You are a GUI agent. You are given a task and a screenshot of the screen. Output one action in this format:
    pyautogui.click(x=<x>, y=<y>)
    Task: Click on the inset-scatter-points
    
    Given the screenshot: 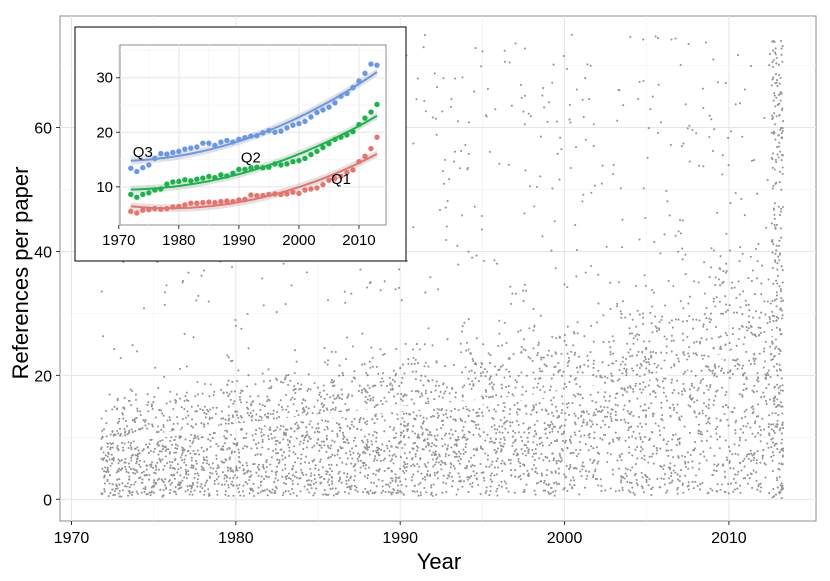 What is the action you would take?
    pyautogui.click(x=254, y=138)
    